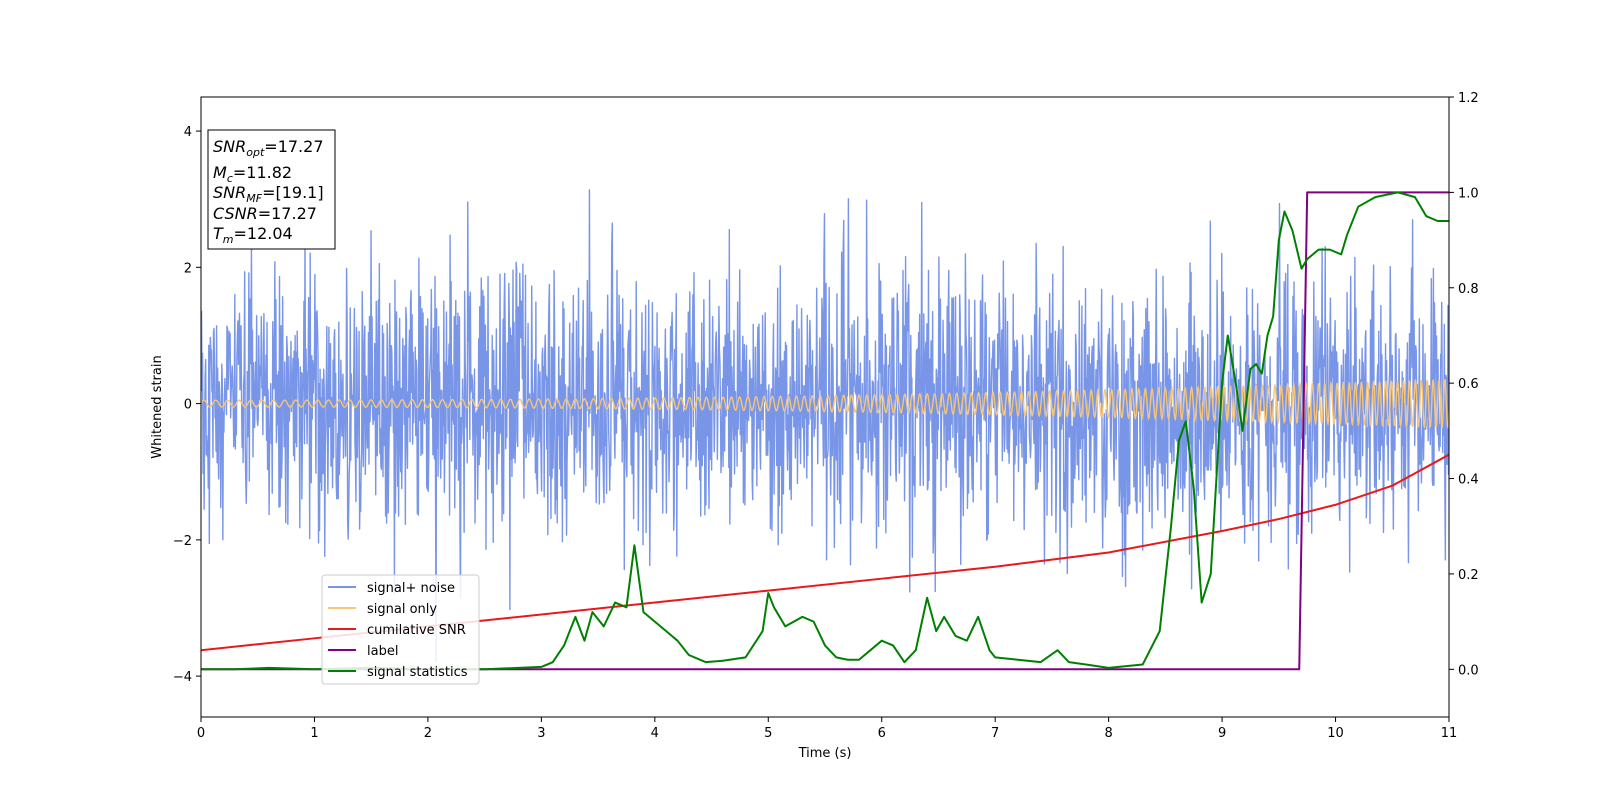 This screenshot has width=1600, height=800. What do you see at coordinates (416, 630) in the screenshot?
I see `legend-label-cumulative-snr: cumilative SNR` at bounding box center [416, 630].